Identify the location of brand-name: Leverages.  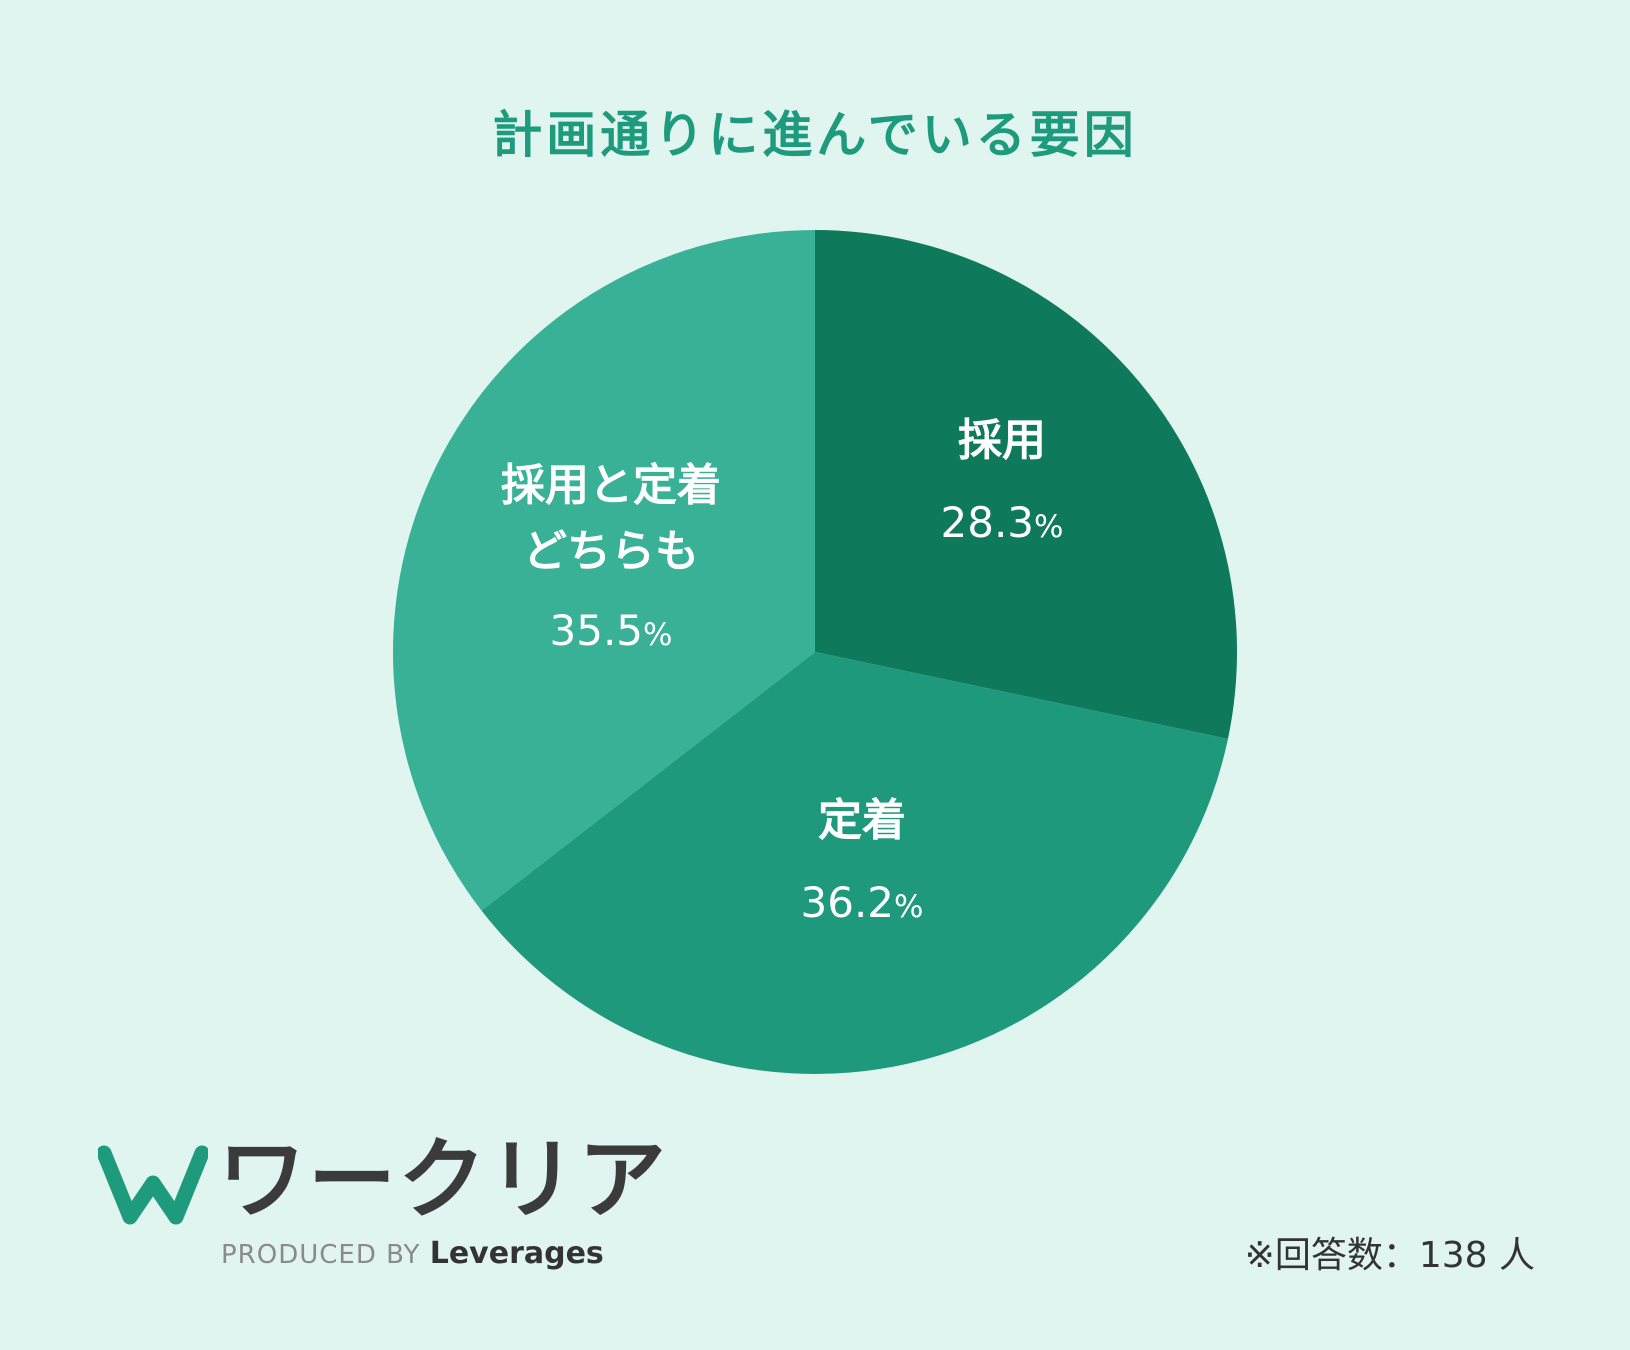
(516, 1253).